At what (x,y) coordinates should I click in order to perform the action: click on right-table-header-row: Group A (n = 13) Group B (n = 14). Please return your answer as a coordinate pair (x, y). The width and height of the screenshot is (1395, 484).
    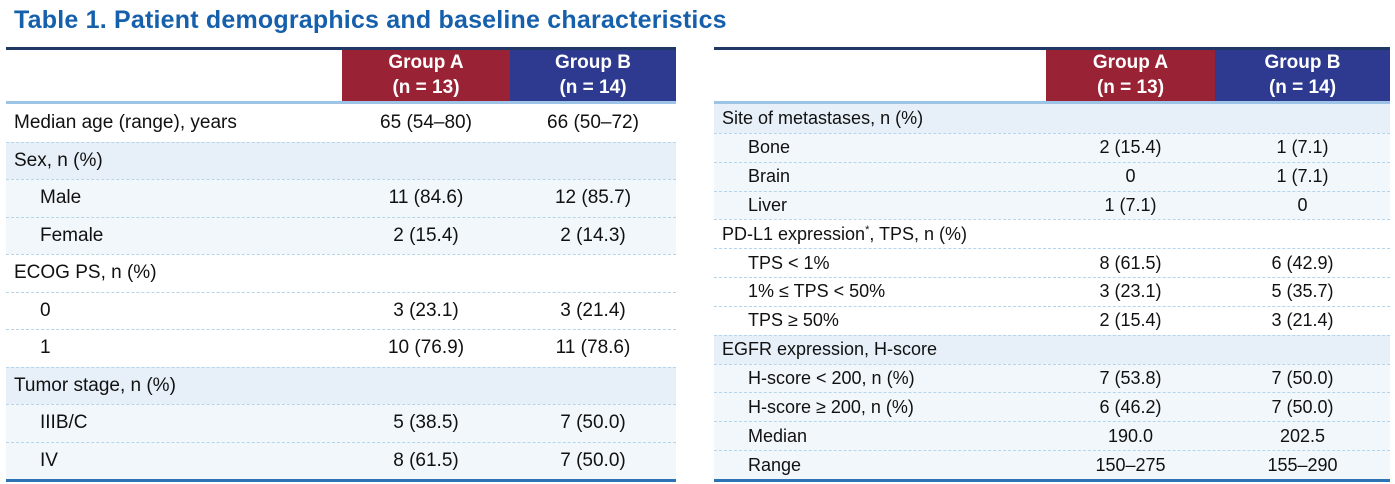
    Looking at the image, I should click on (1052, 77).